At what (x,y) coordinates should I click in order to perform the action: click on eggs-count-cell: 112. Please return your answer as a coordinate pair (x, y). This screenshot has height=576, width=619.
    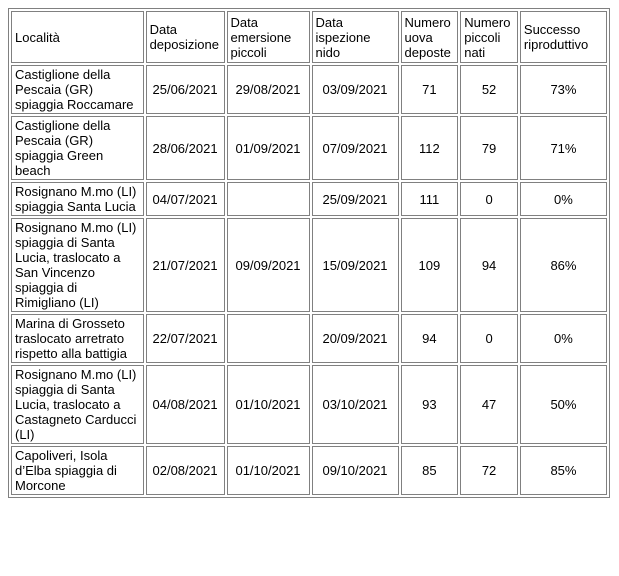
    Looking at the image, I should click on (429, 148).